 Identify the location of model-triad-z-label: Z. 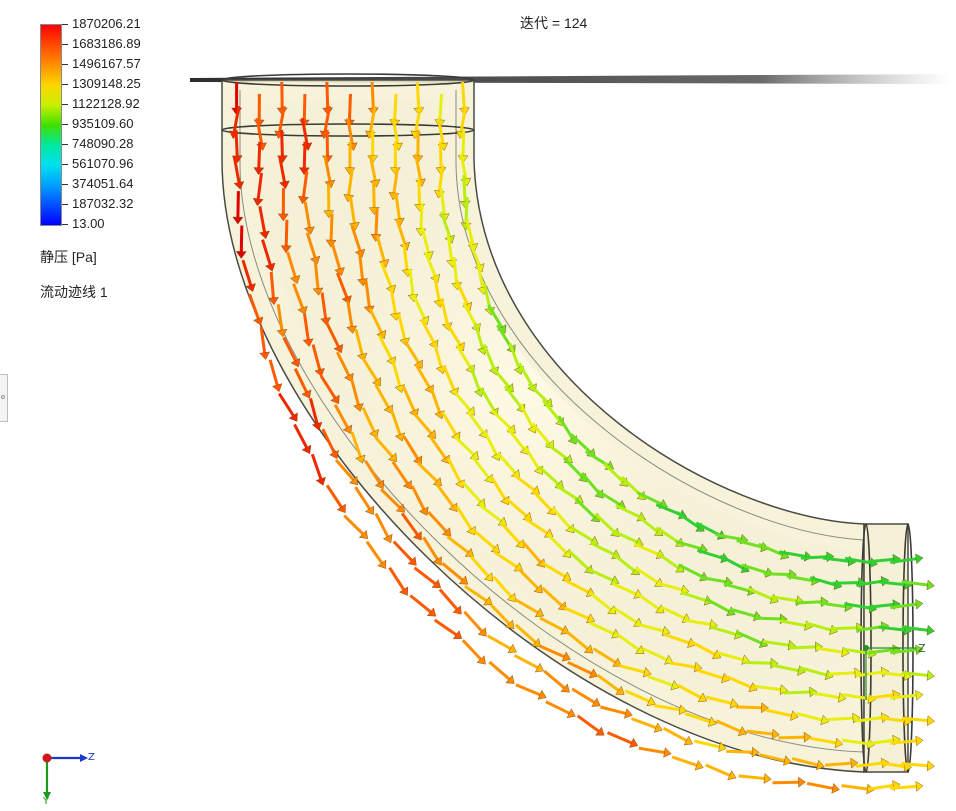
(922, 648).